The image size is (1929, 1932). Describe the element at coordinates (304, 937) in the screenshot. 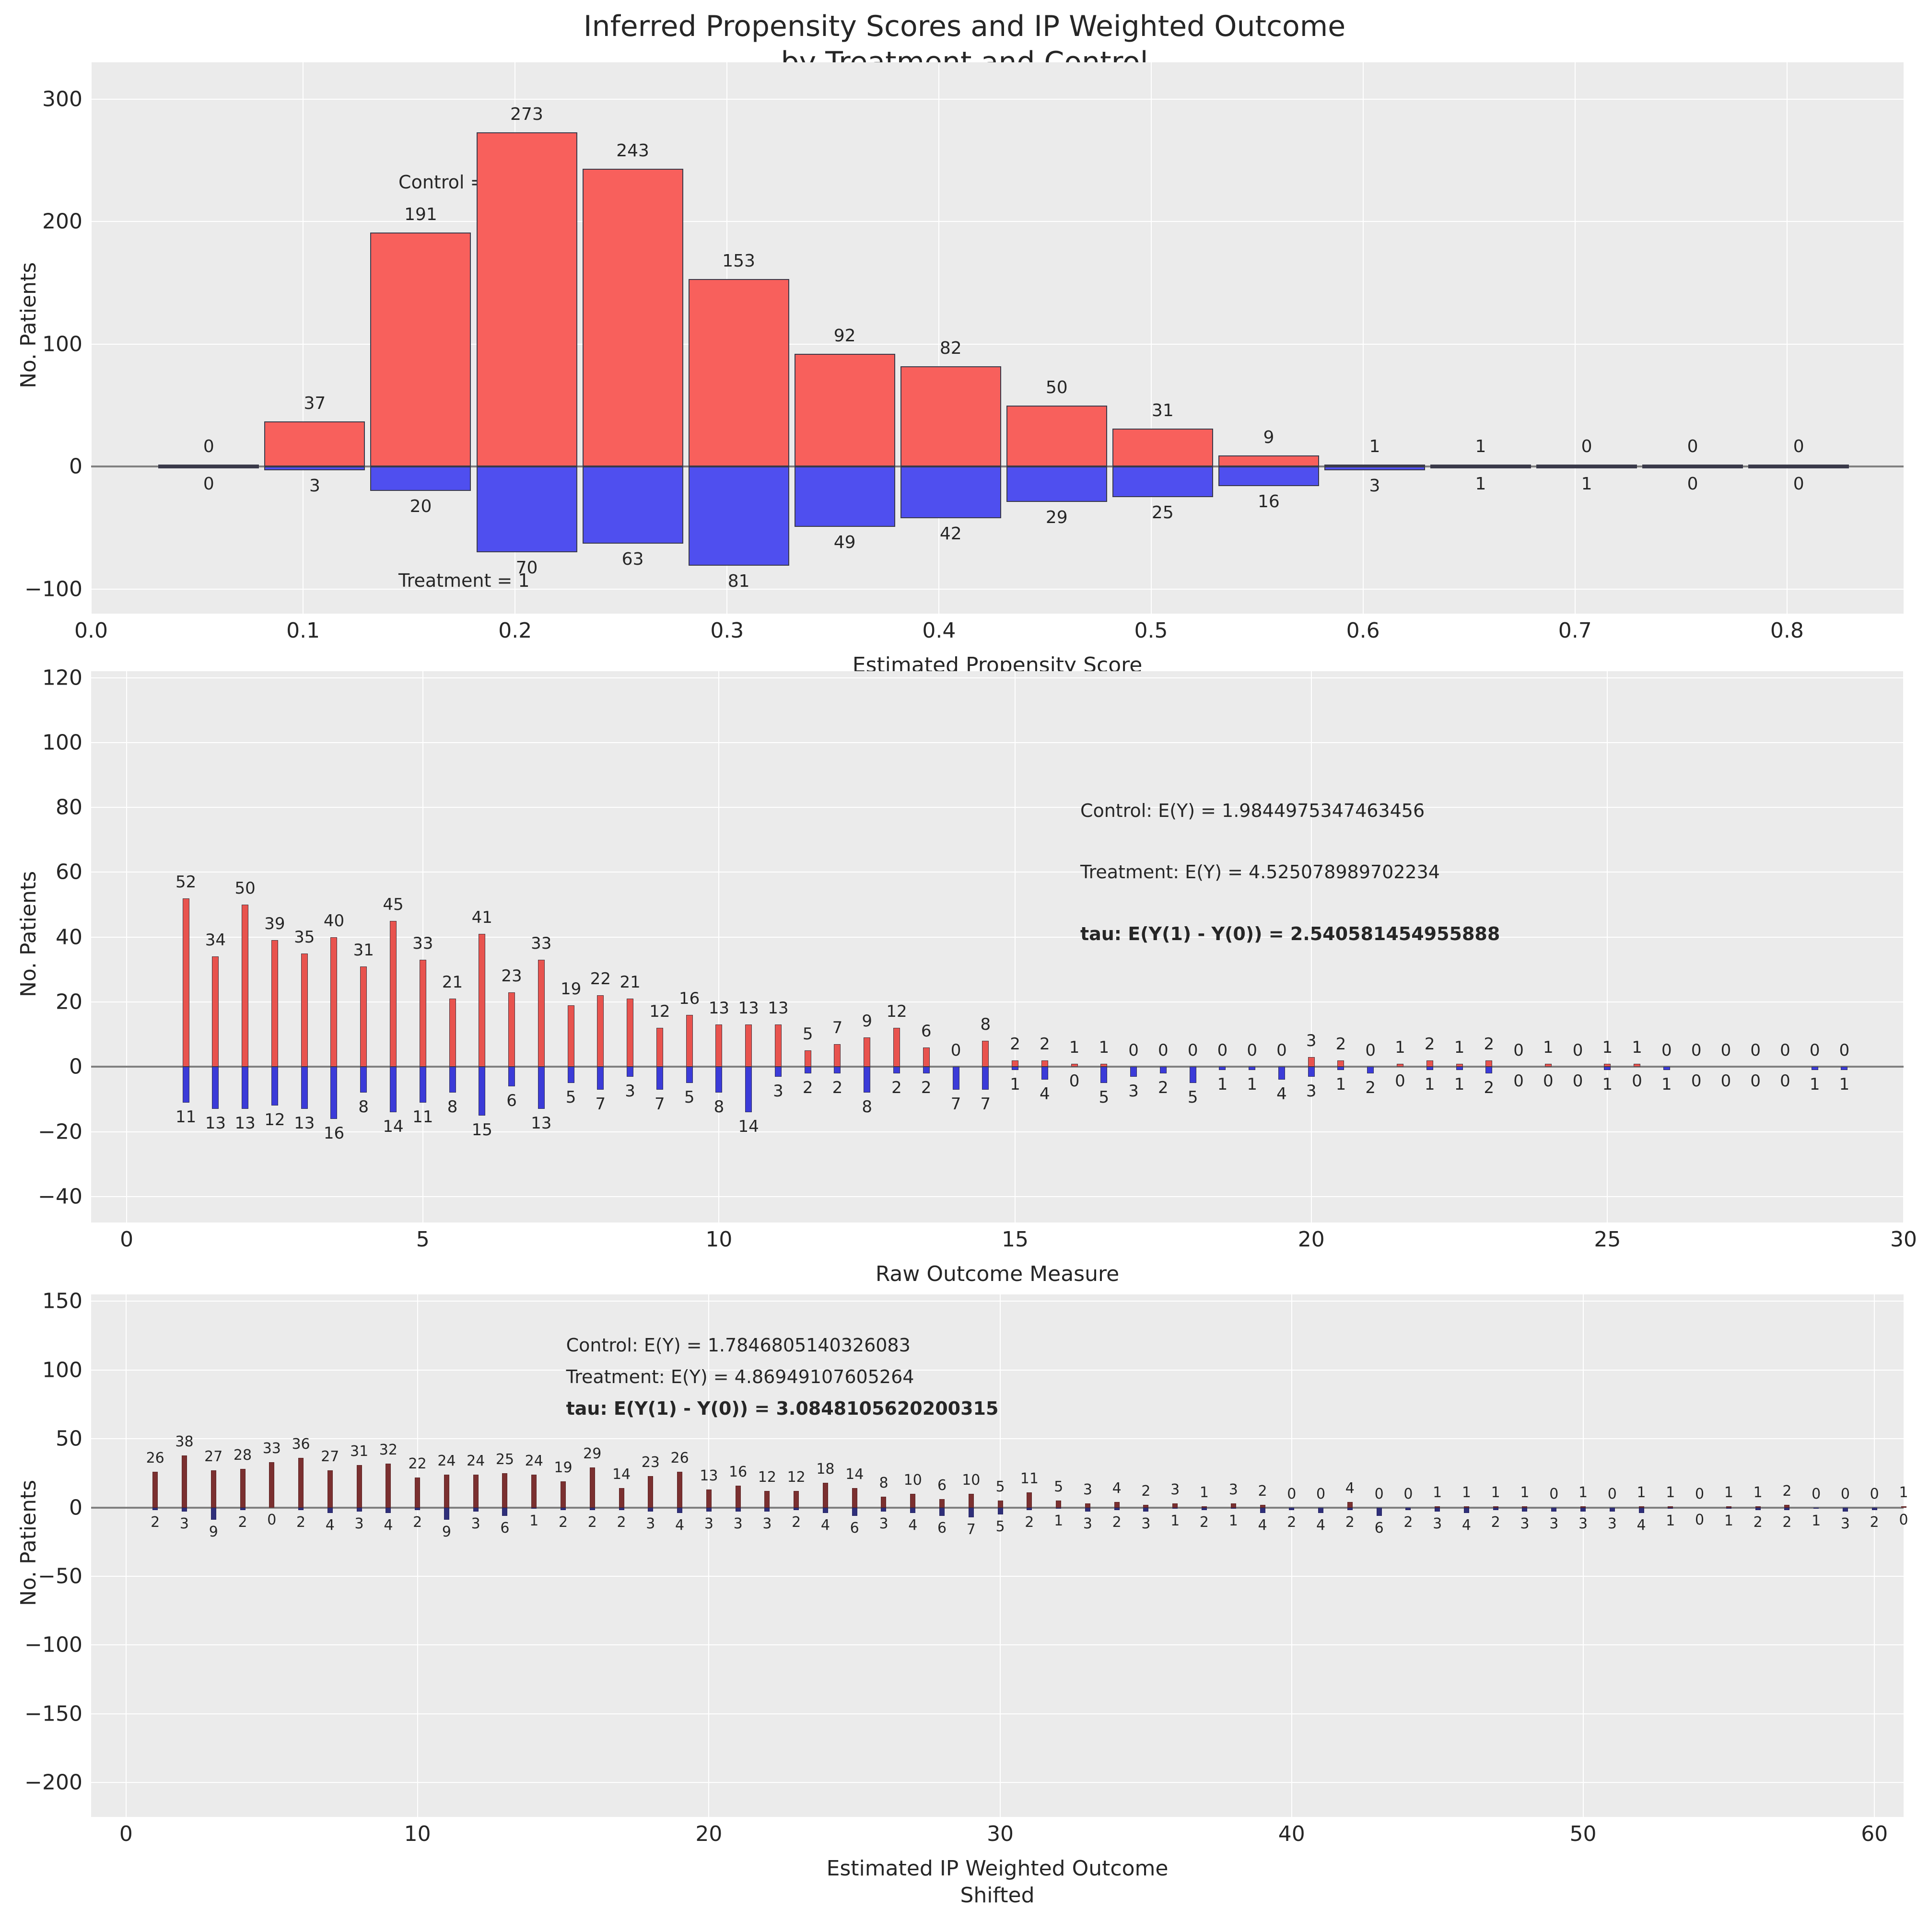

I see `bar-value-label-control: 35` at that location.